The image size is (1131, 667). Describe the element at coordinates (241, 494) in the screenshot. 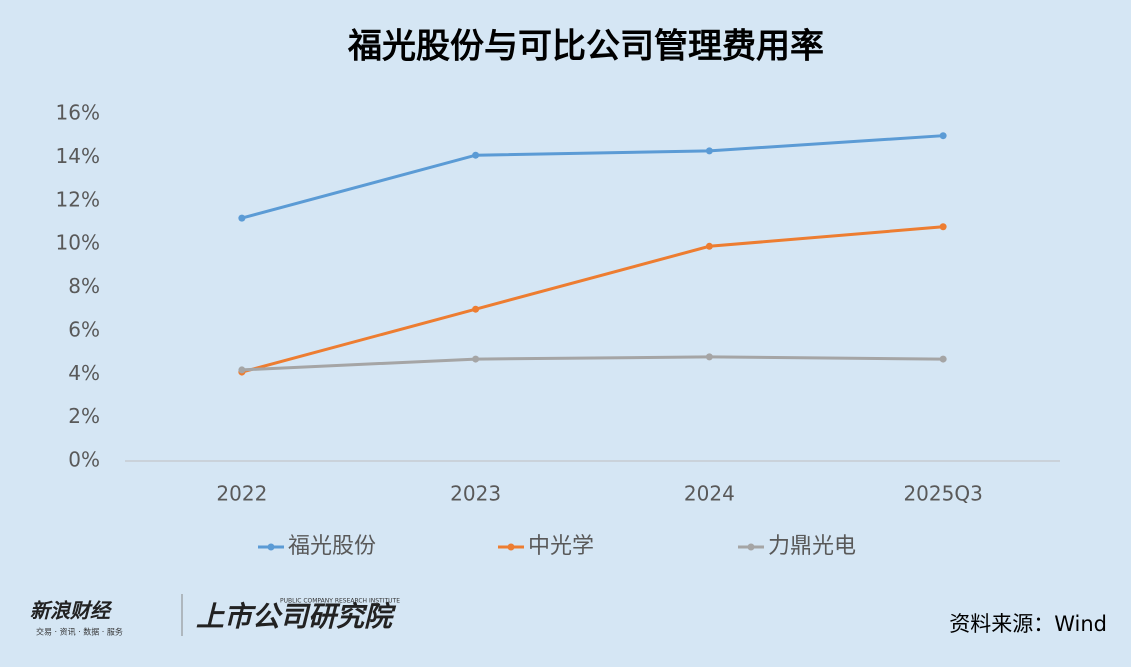

I see `x-tick-label: 2022` at that location.